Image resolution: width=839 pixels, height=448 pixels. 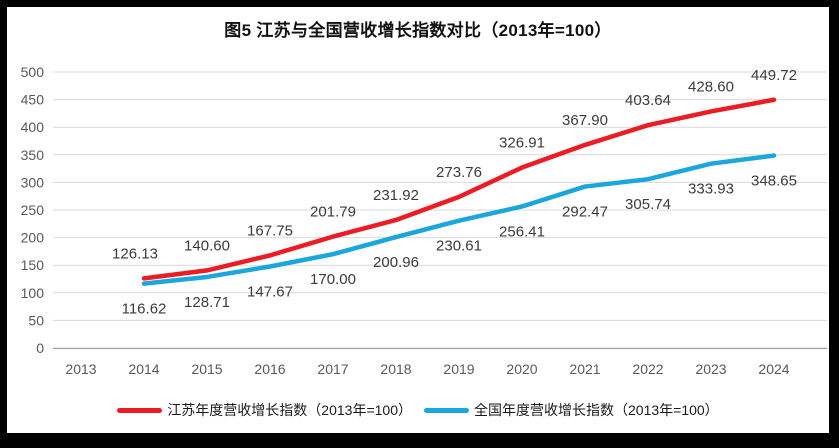 What do you see at coordinates (36, 320) in the screenshot?
I see `y-axis-tick-label: 50` at bounding box center [36, 320].